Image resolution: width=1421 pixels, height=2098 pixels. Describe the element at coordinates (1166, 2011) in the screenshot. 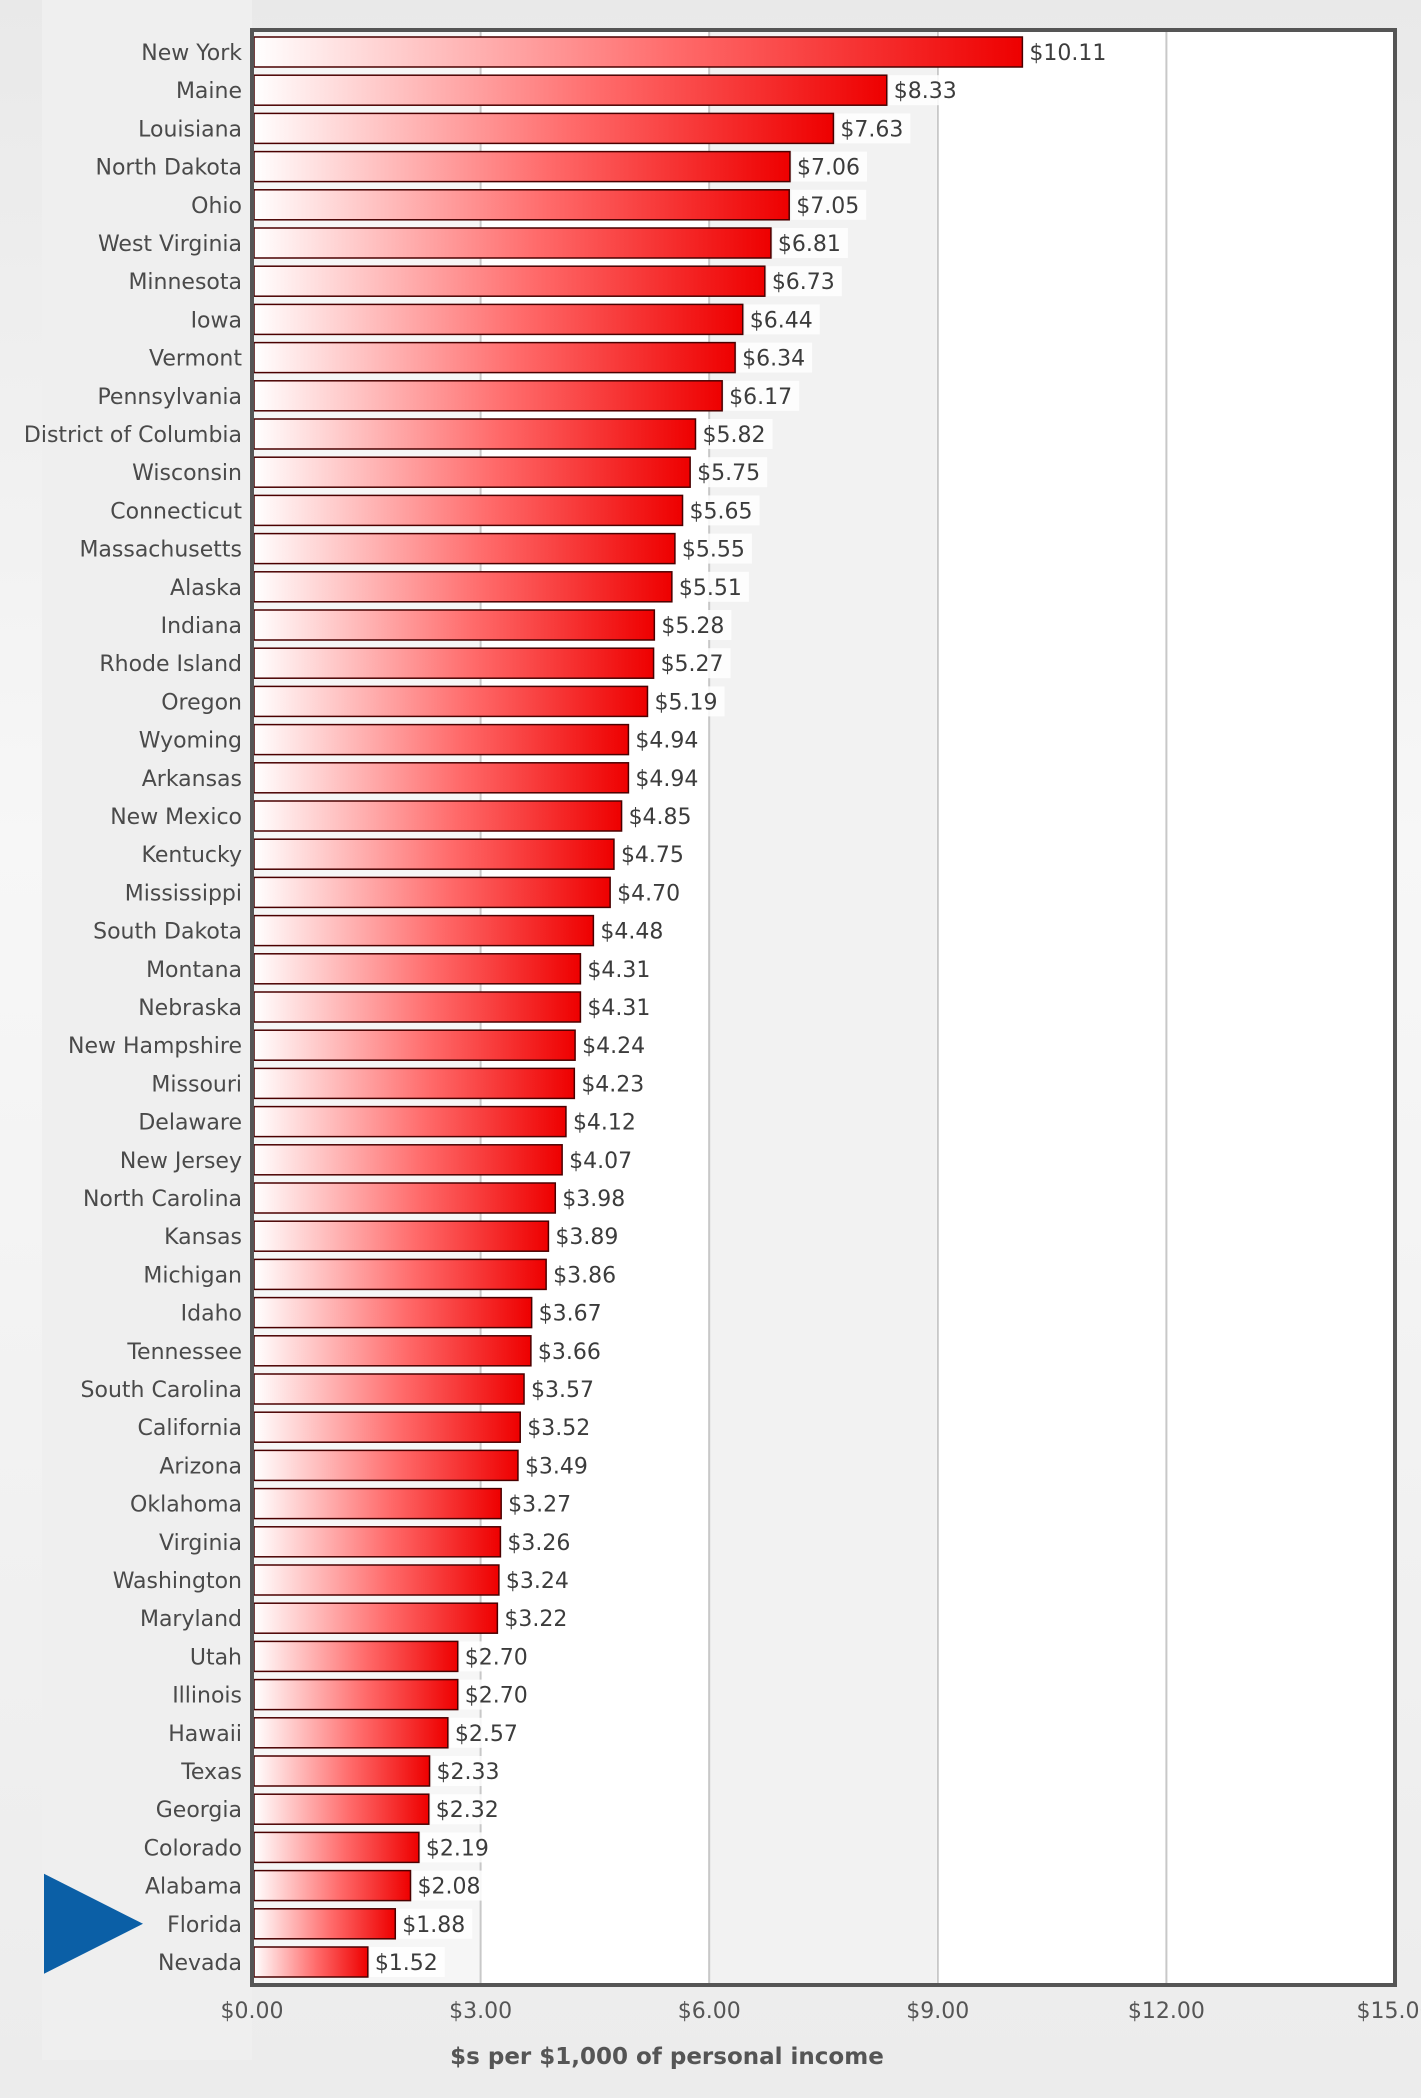

I see `x-tick-label: $12.00` at that location.